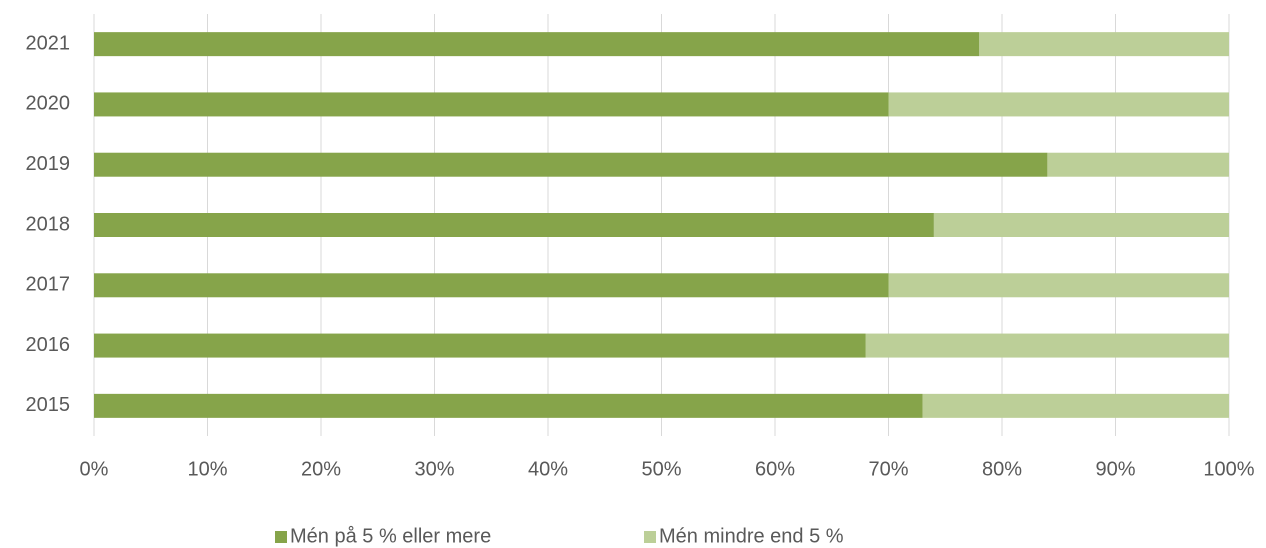 This screenshot has height=548, width=1266. What do you see at coordinates (48, 164) in the screenshot?
I see `y-tick-label: 2019` at bounding box center [48, 164].